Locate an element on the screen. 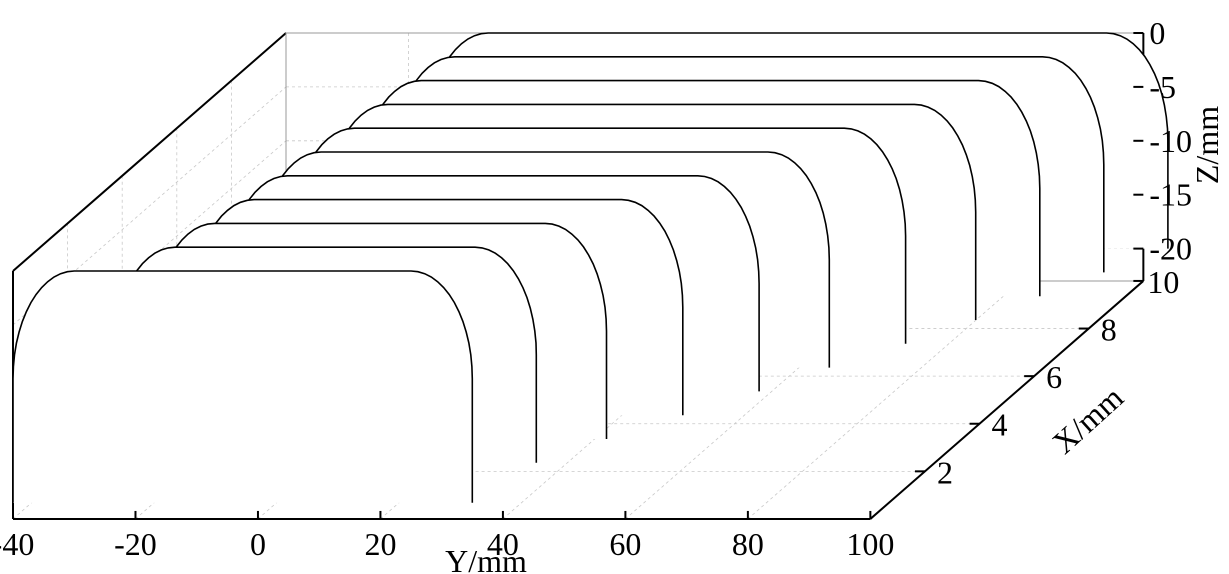 Image resolution: width=1229 pixels, height=574 pixels. y-tick-label: 80 is located at coordinates (748, 544).